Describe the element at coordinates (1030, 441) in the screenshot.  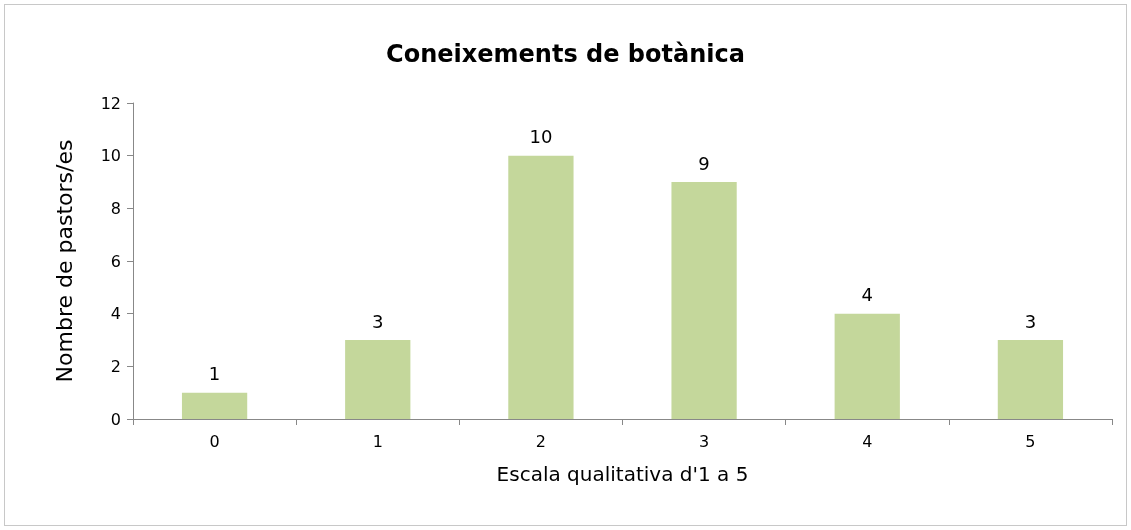
I see `x-tick-label: 5` at that location.